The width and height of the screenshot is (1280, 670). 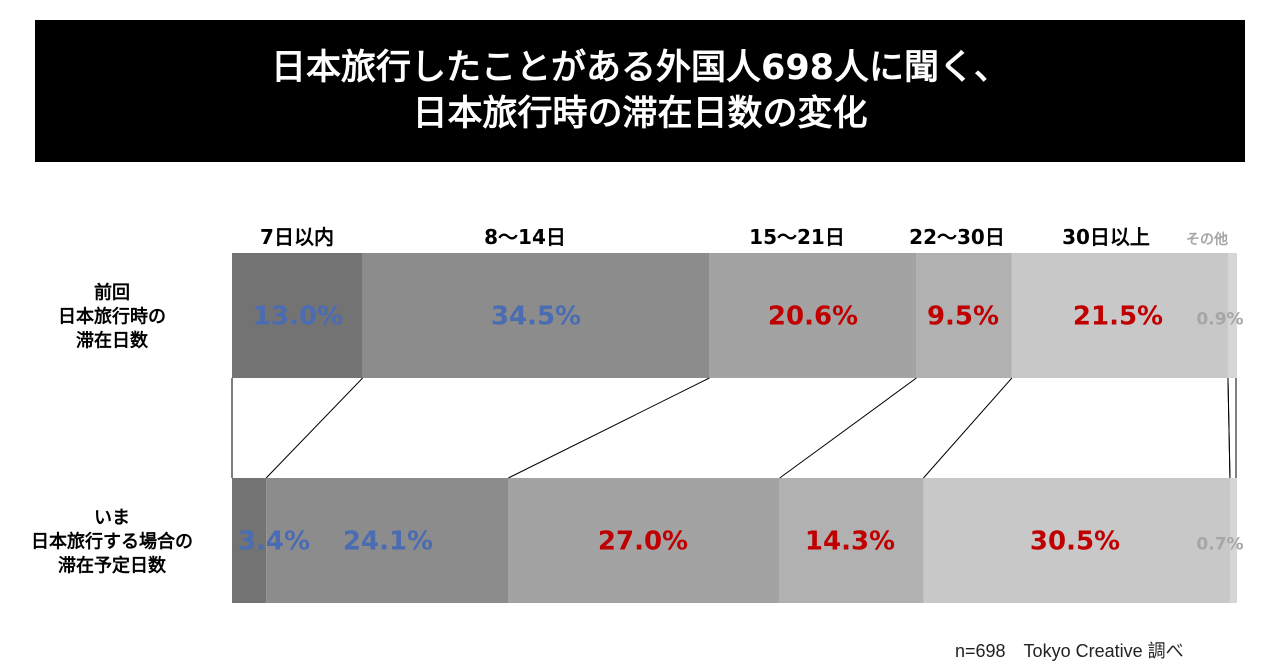 I want to click on value-label-row1-4: 9.5%, so click(x=963, y=317).